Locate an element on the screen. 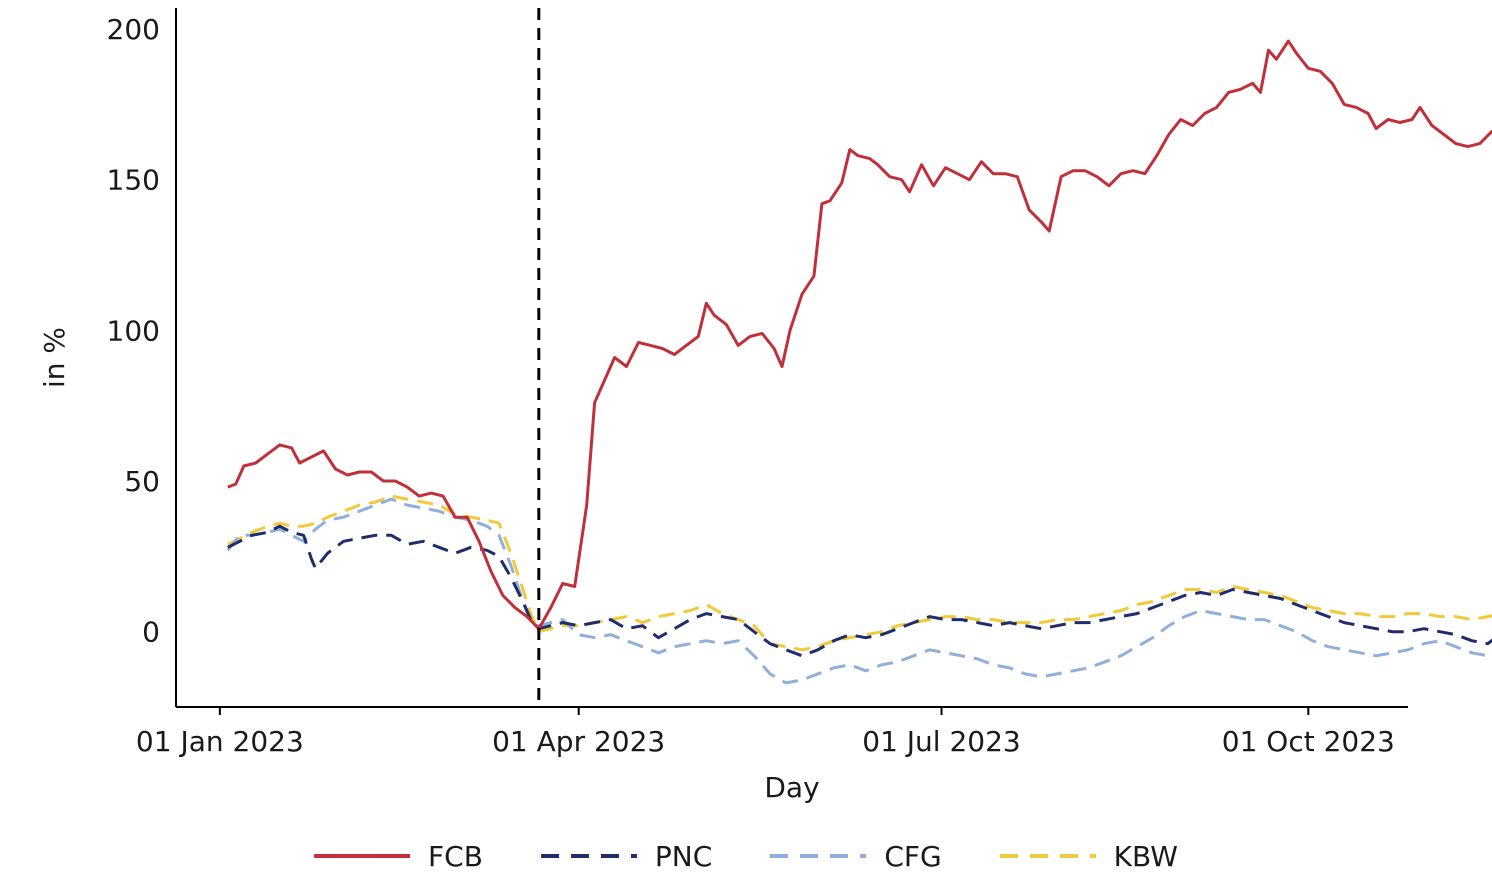  x-tick-label: 01 Jul 2023 is located at coordinates (941, 741).